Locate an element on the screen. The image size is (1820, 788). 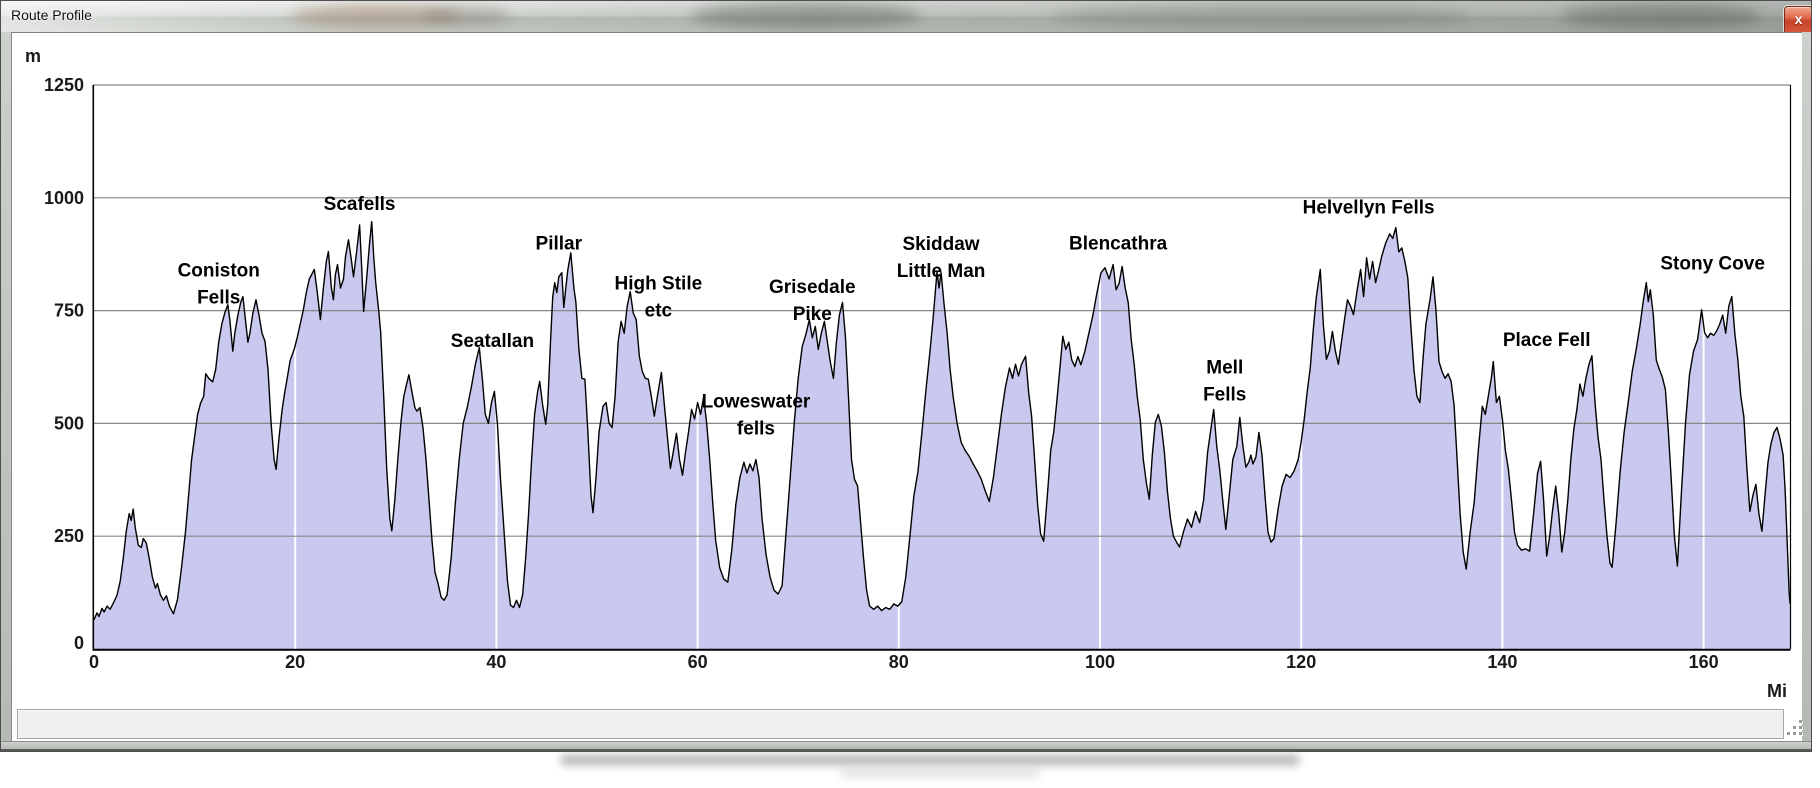
titlebar-glass-shade is located at coordinates (906, 16).